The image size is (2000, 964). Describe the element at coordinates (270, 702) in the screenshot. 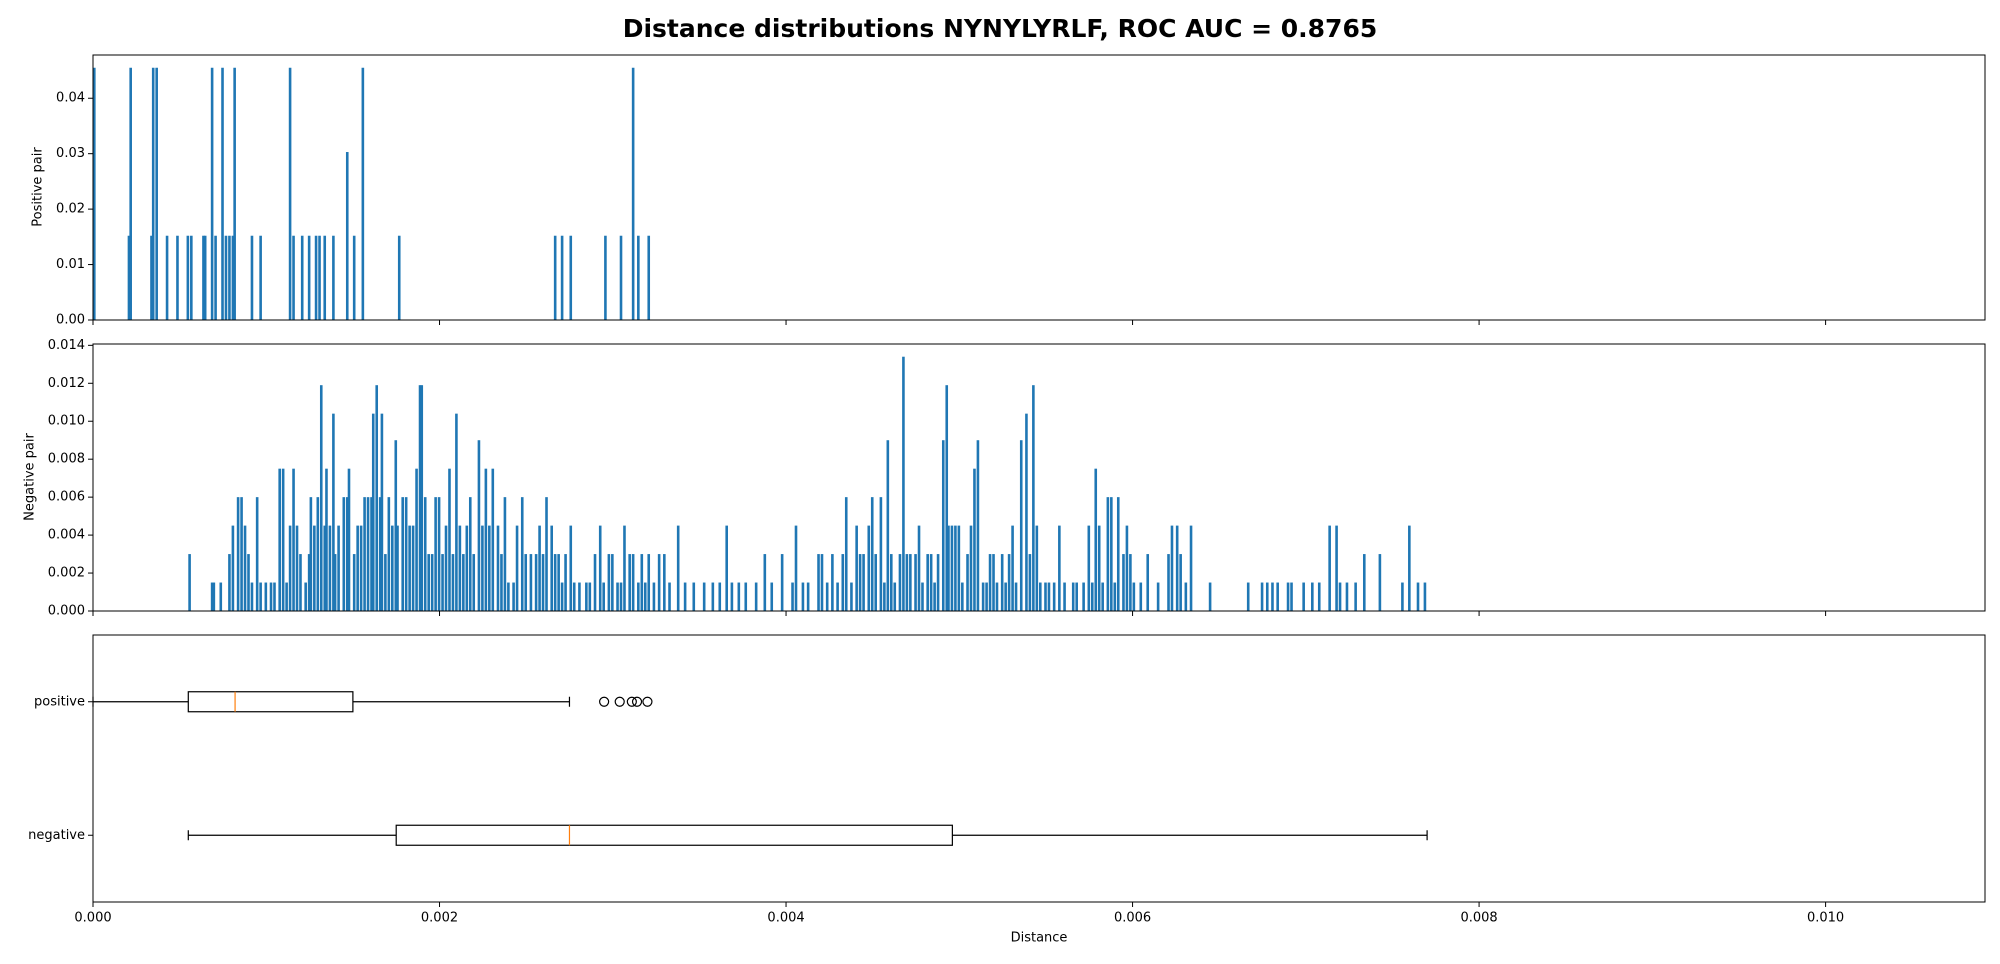

I see `box` at that location.